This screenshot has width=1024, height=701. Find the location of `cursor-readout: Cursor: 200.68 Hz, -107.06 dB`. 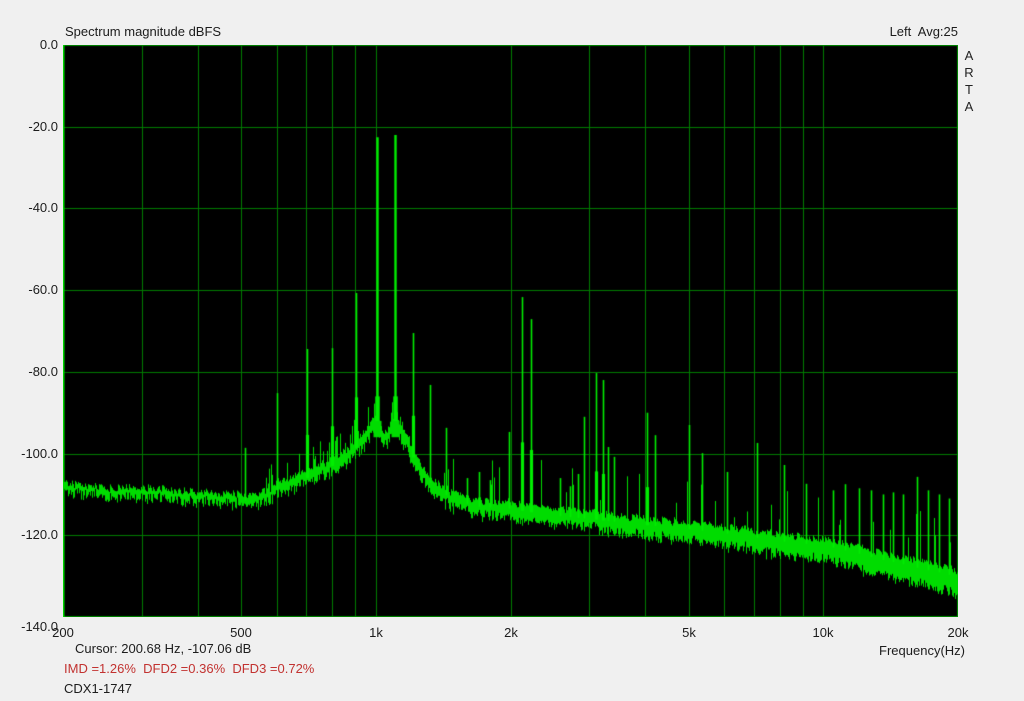

cursor-readout: Cursor: 200.68 Hz, -107.06 dB is located at coordinates (163, 648).